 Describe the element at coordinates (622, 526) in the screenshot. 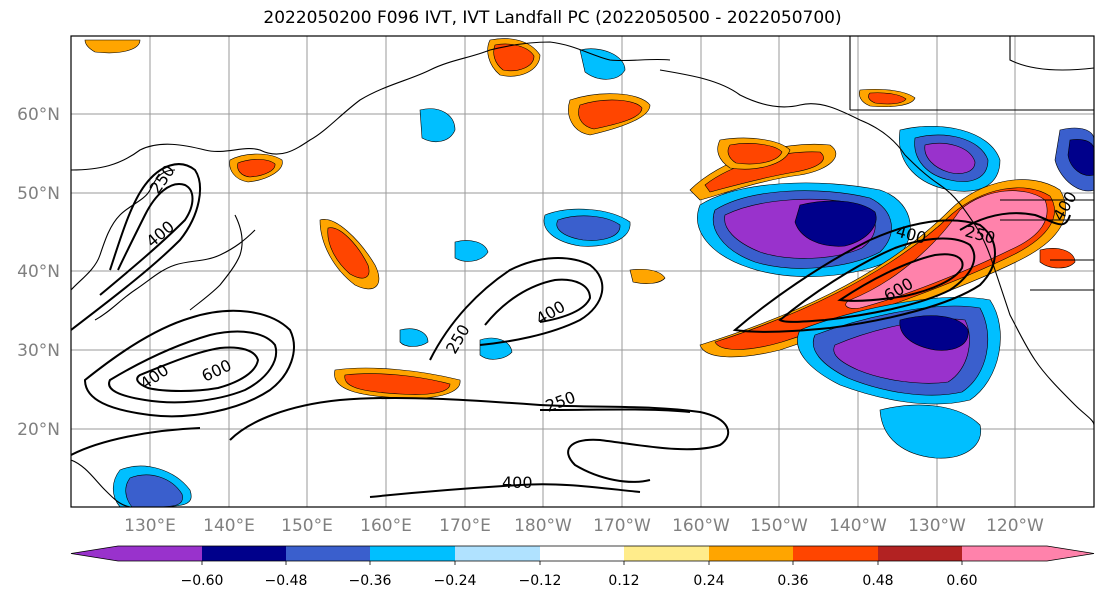

I see `lon-label: 170°W` at that location.